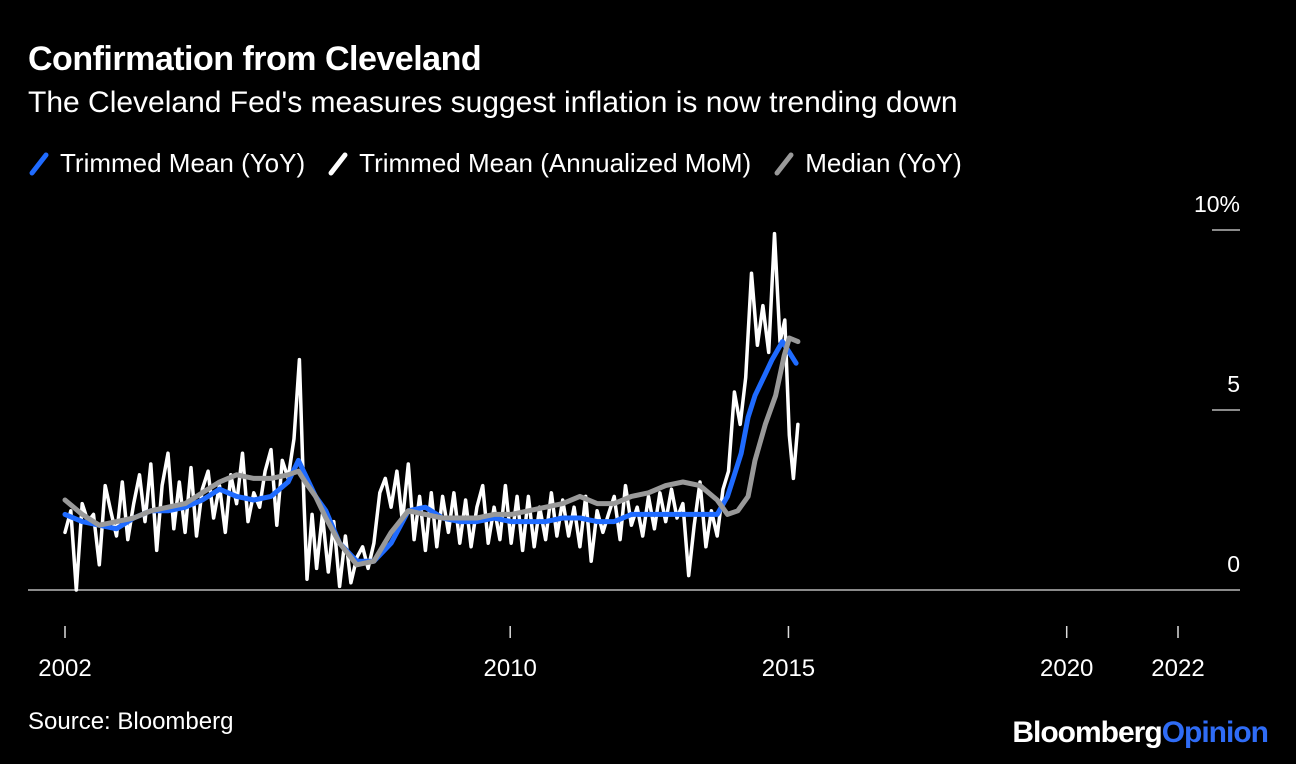 The image size is (1296, 764). What do you see at coordinates (510, 668) in the screenshot?
I see `x-tick-label: 2010` at bounding box center [510, 668].